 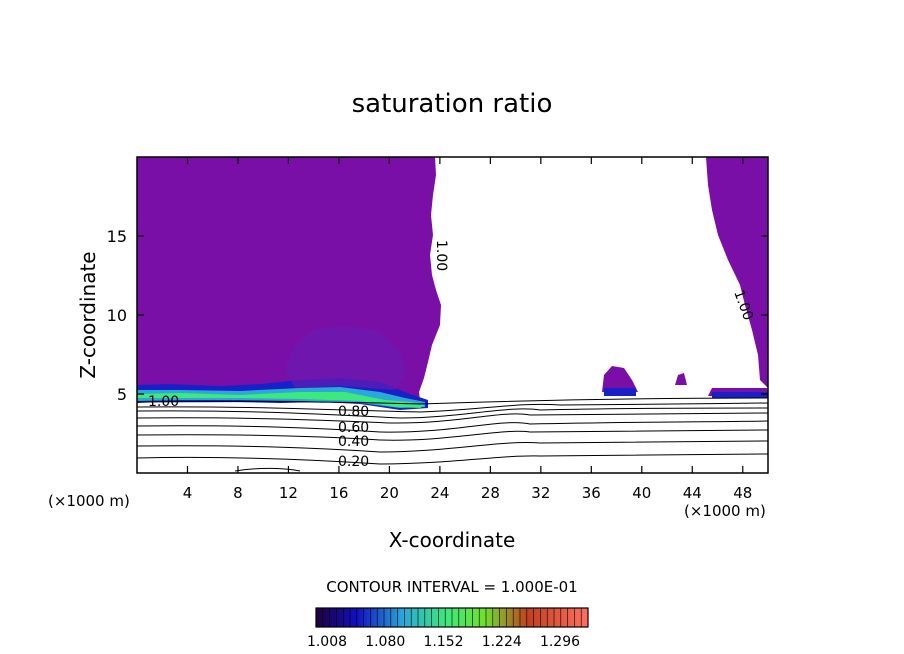 I want to click on x-tick-label: 28, so click(x=490, y=493).